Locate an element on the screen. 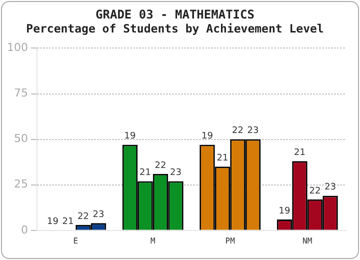  series-label: 21 is located at coordinates (145, 173).